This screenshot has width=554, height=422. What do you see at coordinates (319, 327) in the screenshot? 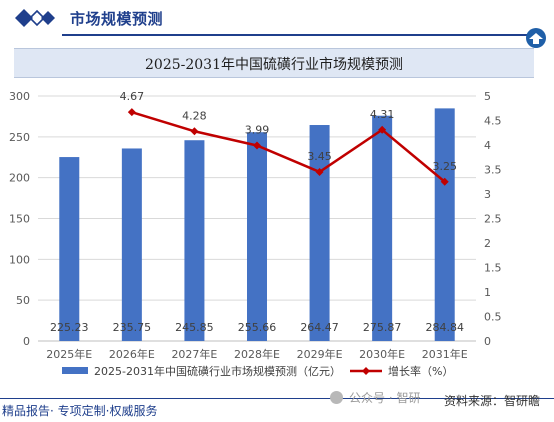
I see `bar-data-label: 264.47` at bounding box center [319, 327].